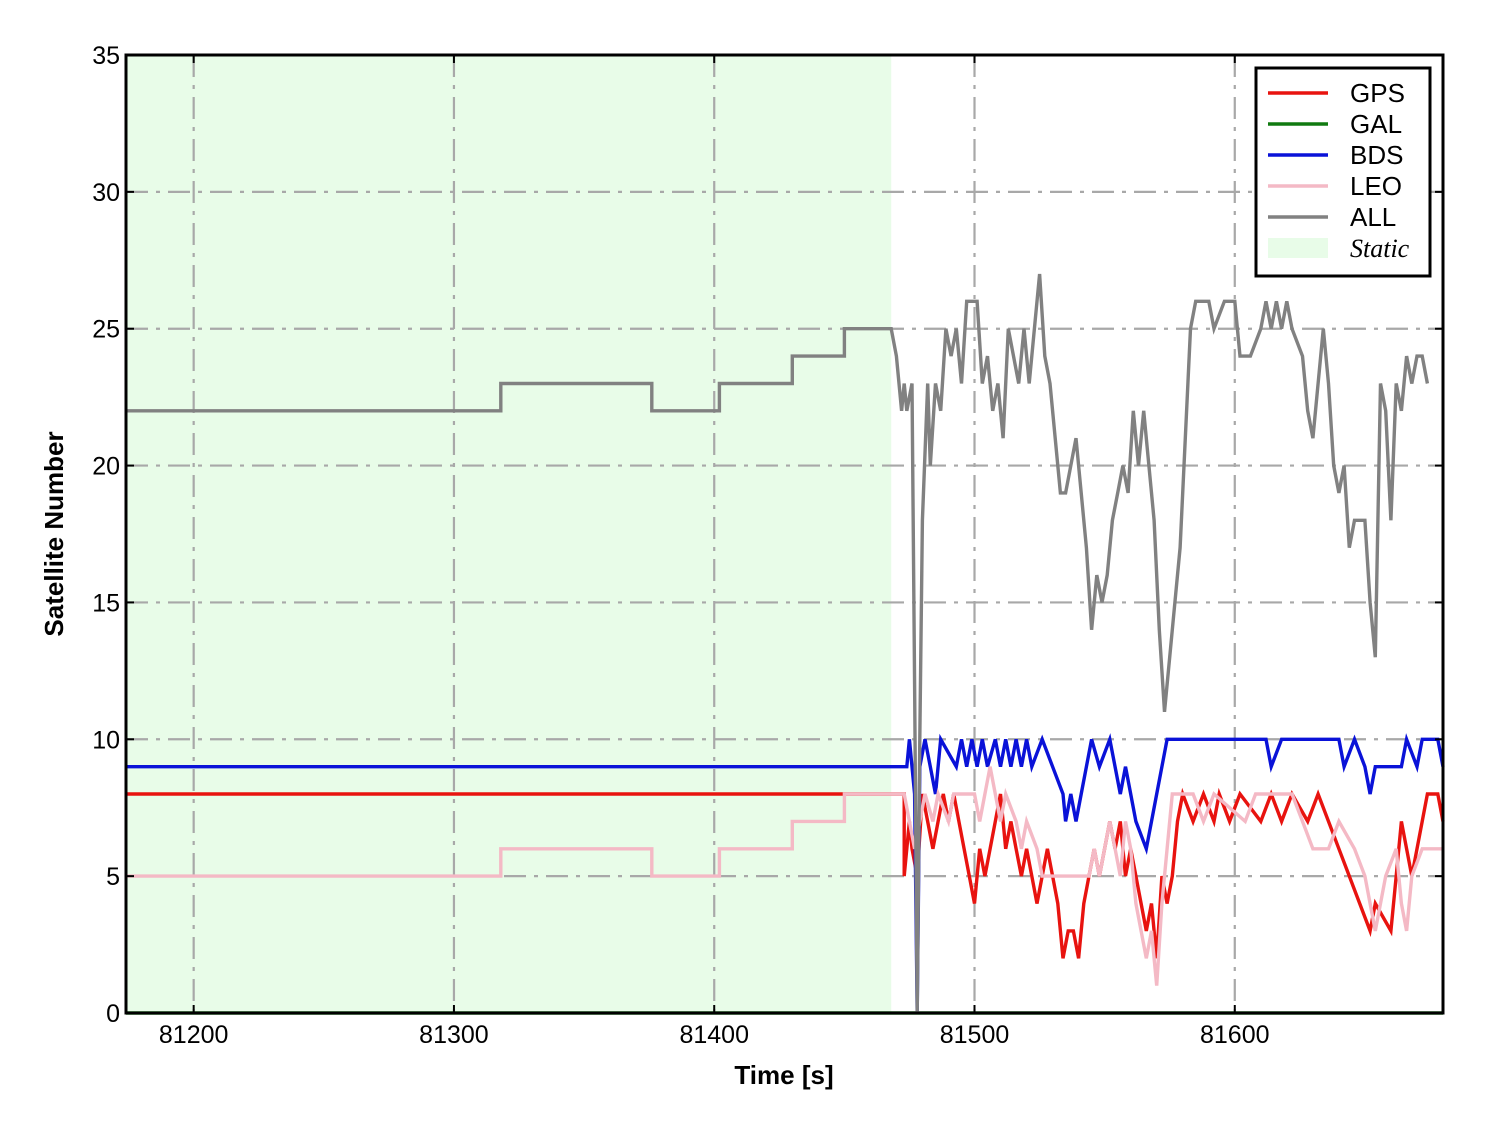 This screenshot has height=1133, width=1488. Describe the element at coordinates (1376, 186) in the screenshot. I see `legend-label-leo: LEO` at that location.